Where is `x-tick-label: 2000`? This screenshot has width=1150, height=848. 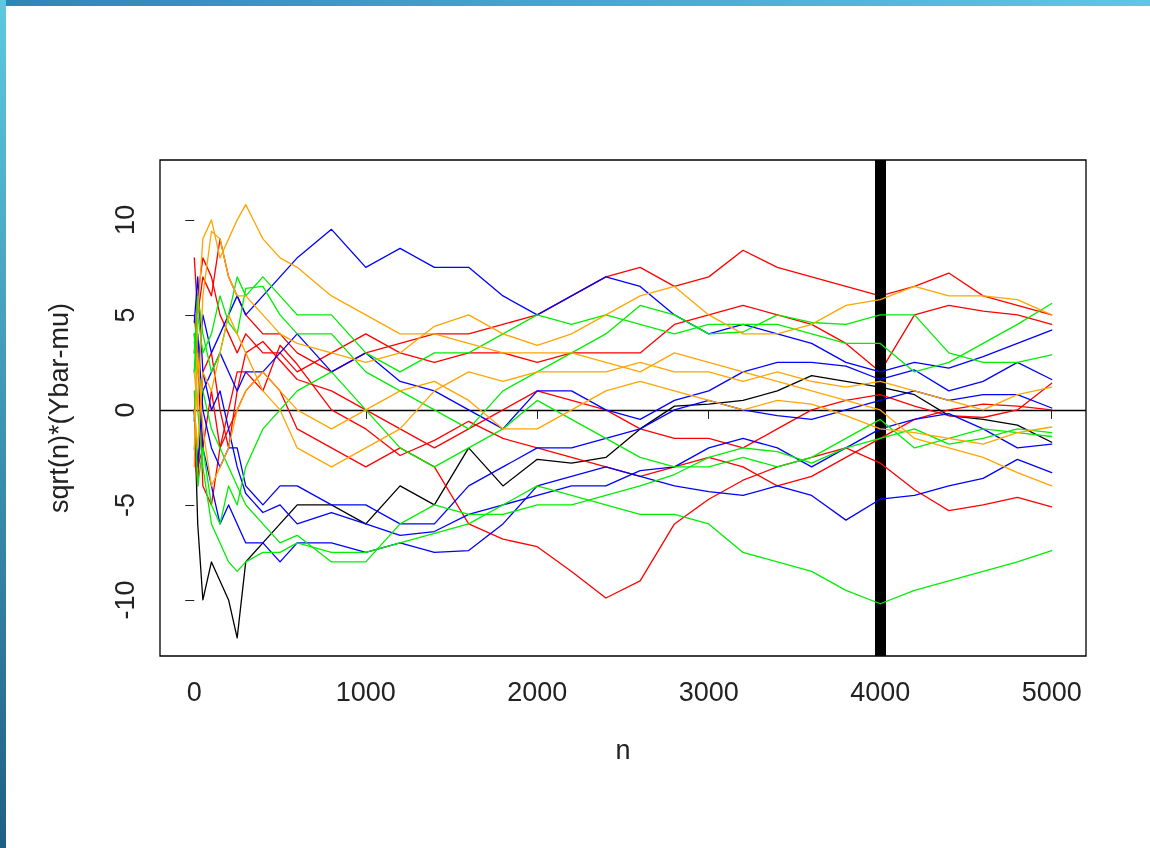
x-tick-label: 2000 is located at coordinates (537, 691).